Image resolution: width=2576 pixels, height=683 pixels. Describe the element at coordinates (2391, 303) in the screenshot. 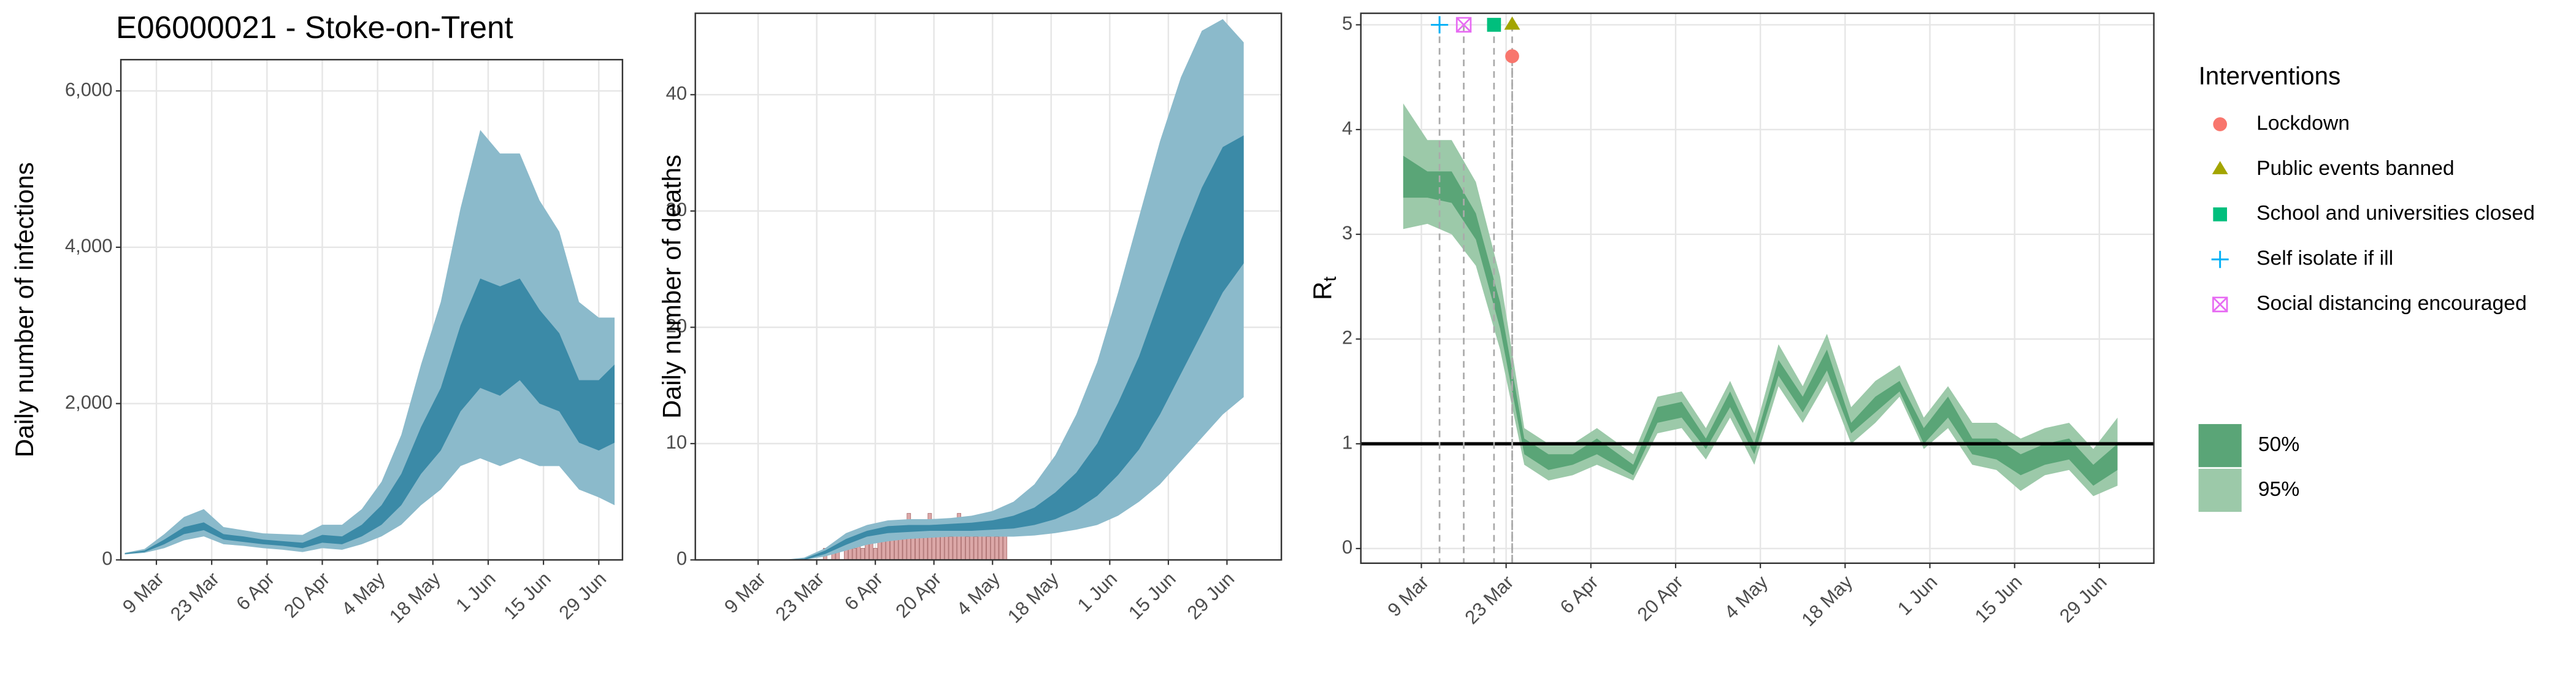

I see `legend-label: Social distancing encouraged` at that location.